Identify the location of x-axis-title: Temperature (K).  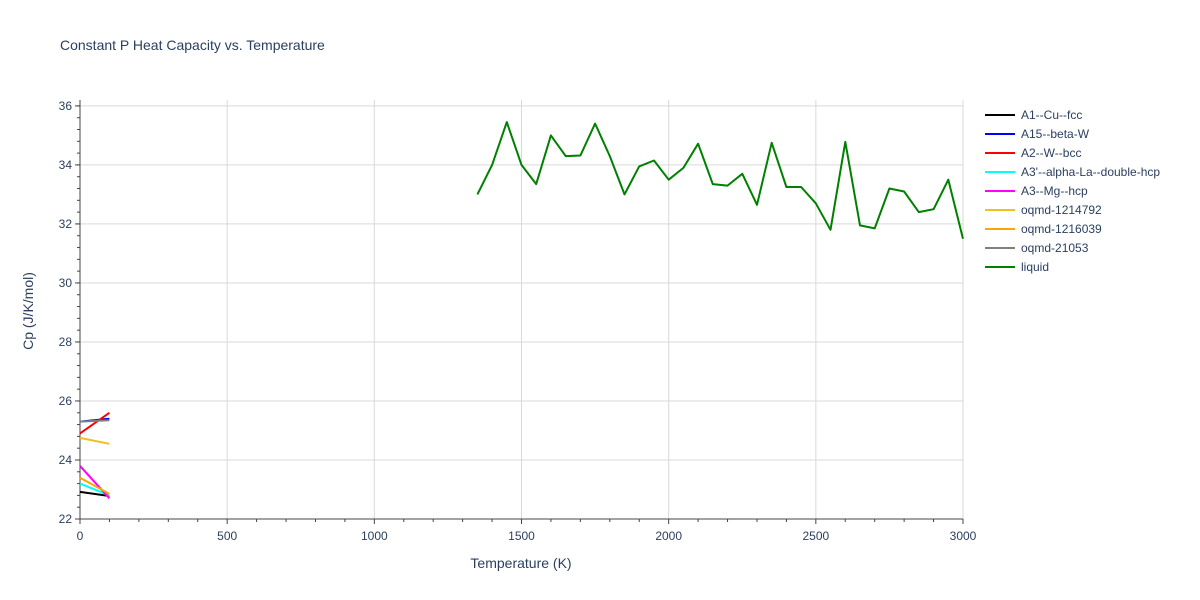
(520, 563).